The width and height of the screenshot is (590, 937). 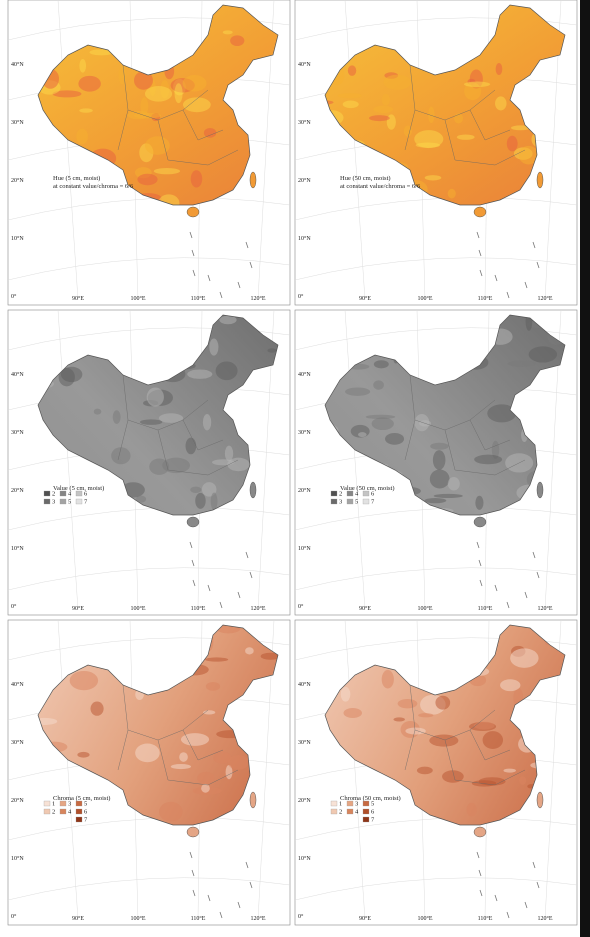 I want to click on legend-label: 1, so click(x=340, y=804).